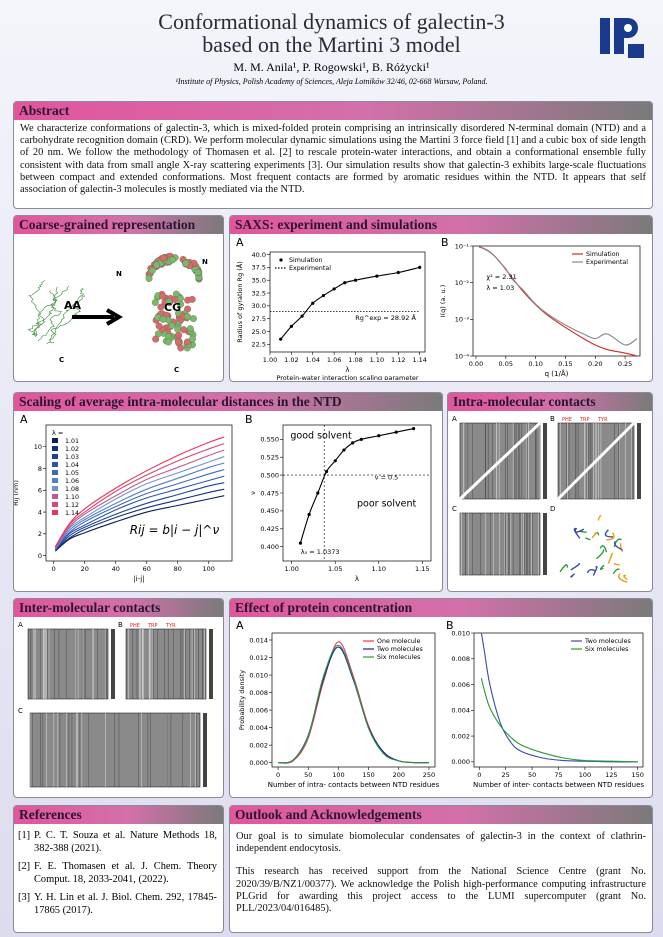 The image size is (663, 937). What do you see at coordinates (331, 67) in the screenshot?
I see `authors: M. M. Anila¹, P. Rogowski¹, B. Różycki¹` at bounding box center [331, 67].